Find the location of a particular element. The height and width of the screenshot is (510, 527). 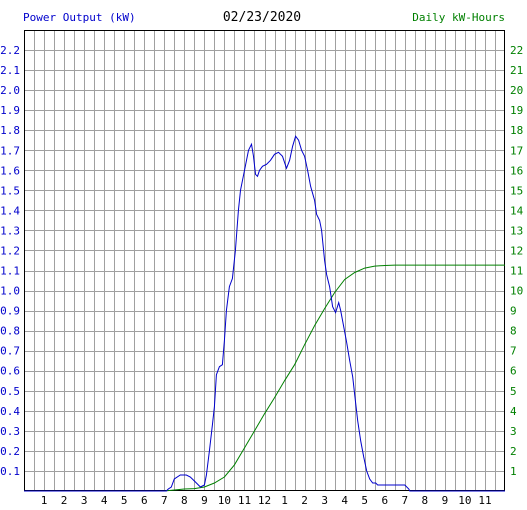

left-tick-label: 0.6 is located at coordinates (10, 371).